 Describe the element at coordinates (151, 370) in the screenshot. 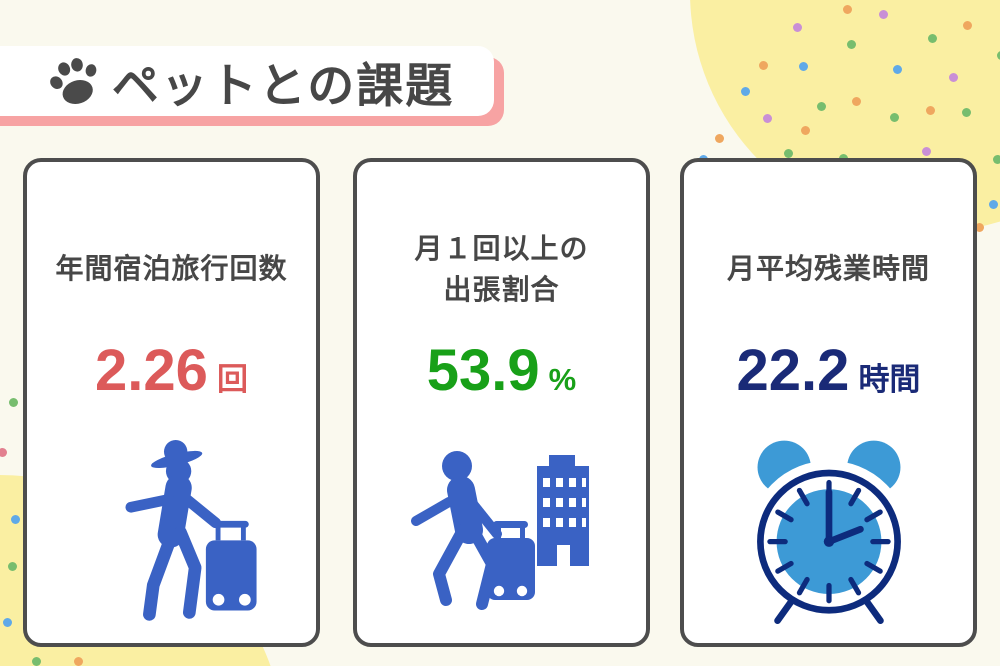

I see `value-number: 2.26` at that location.